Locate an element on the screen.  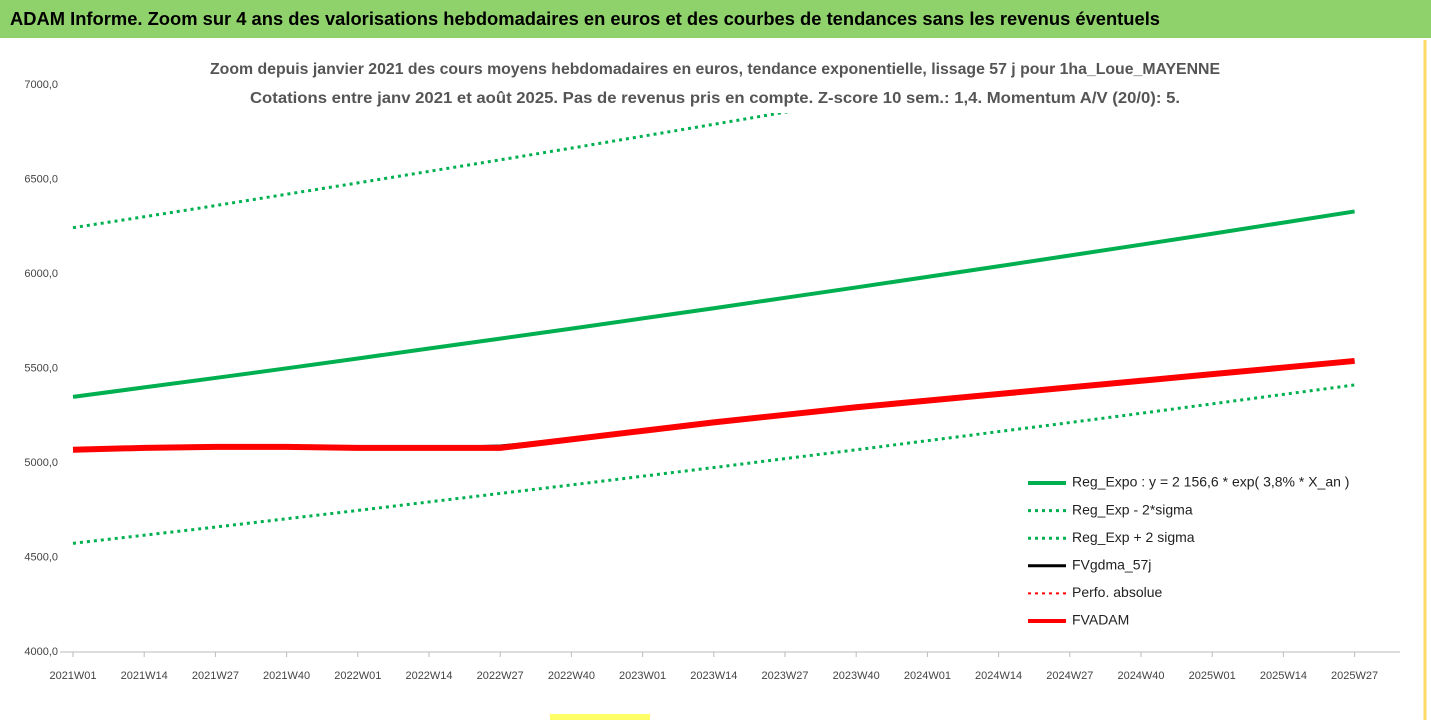
x-tick-label: 2024W40 is located at coordinates (1140, 676).